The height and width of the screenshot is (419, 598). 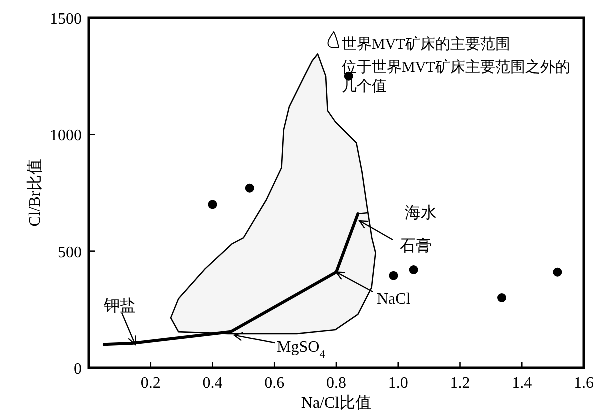 What do you see at coordinates (584, 383) in the screenshot?
I see `x-tick-label: 1.6` at bounding box center [584, 383].